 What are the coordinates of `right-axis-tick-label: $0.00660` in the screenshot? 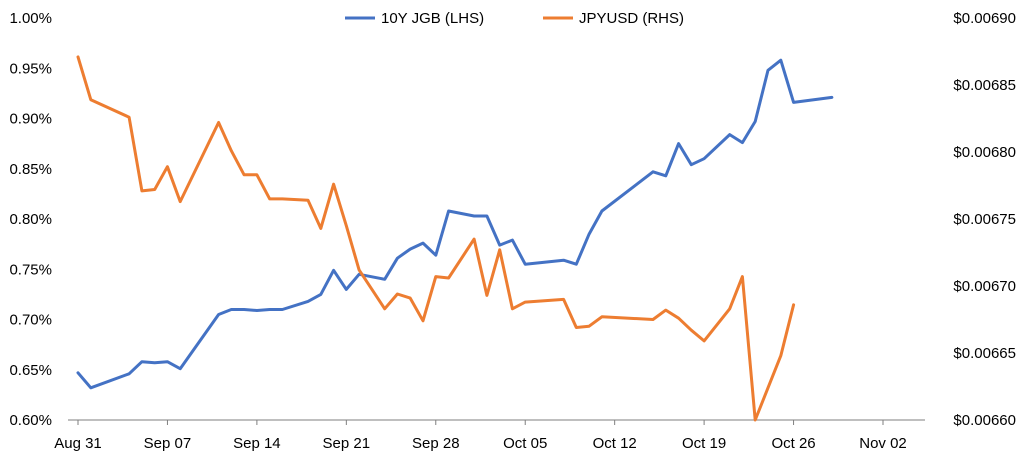 It's located at (984, 420).